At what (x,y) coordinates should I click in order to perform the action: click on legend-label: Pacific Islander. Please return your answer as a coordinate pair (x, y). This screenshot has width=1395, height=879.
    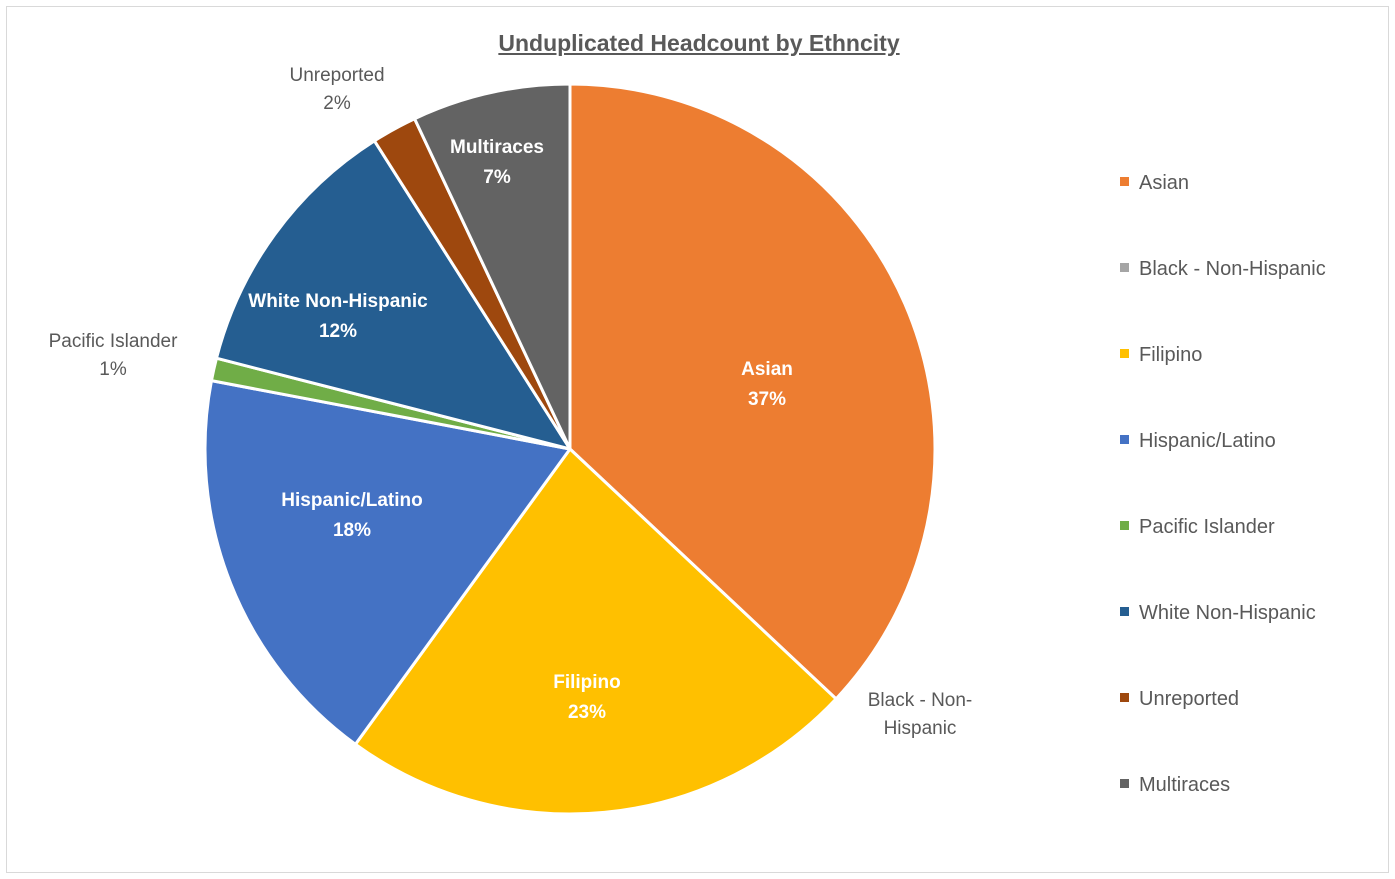
    Looking at the image, I should click on (1207, 527).